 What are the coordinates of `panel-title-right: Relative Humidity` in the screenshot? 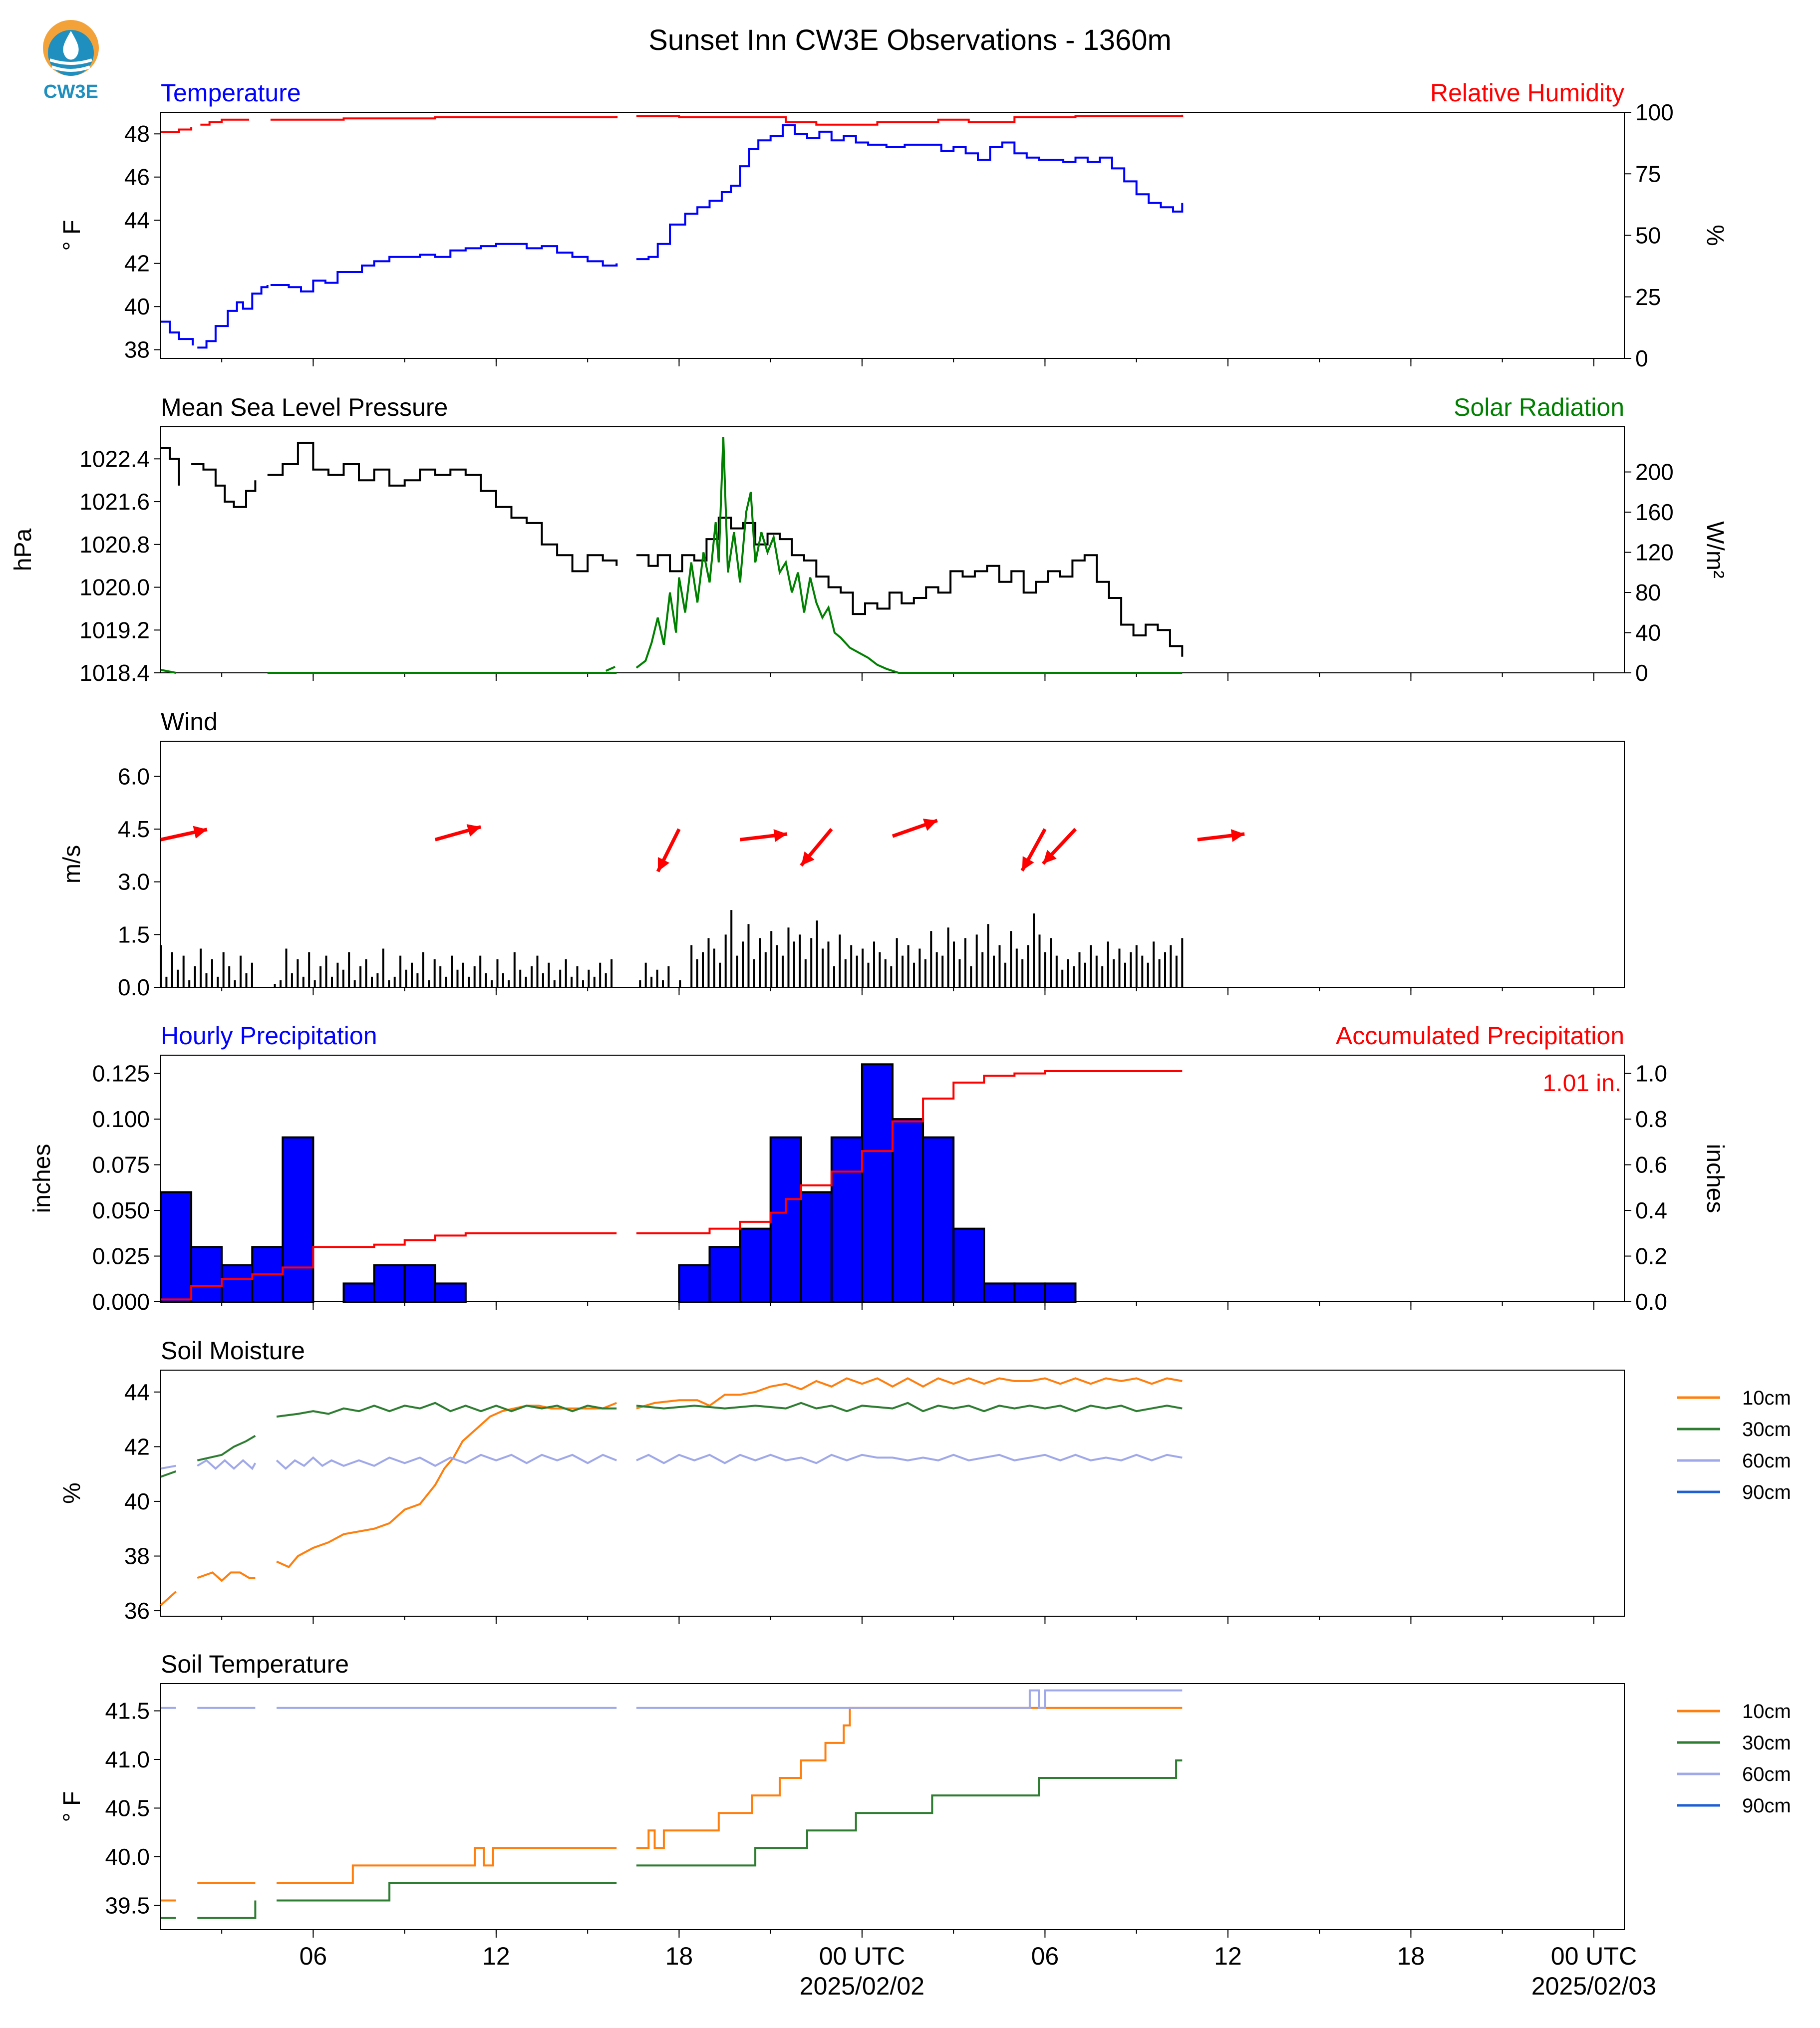 It's located at (1527, 93).